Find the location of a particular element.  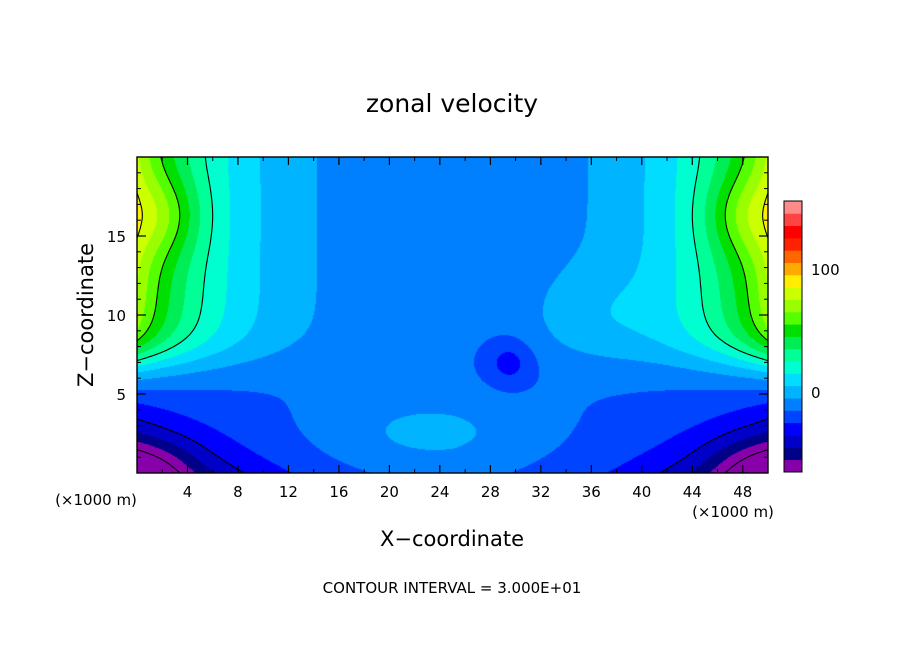

colorbar-tick-label: 100 is located at coordinates (825, 270).